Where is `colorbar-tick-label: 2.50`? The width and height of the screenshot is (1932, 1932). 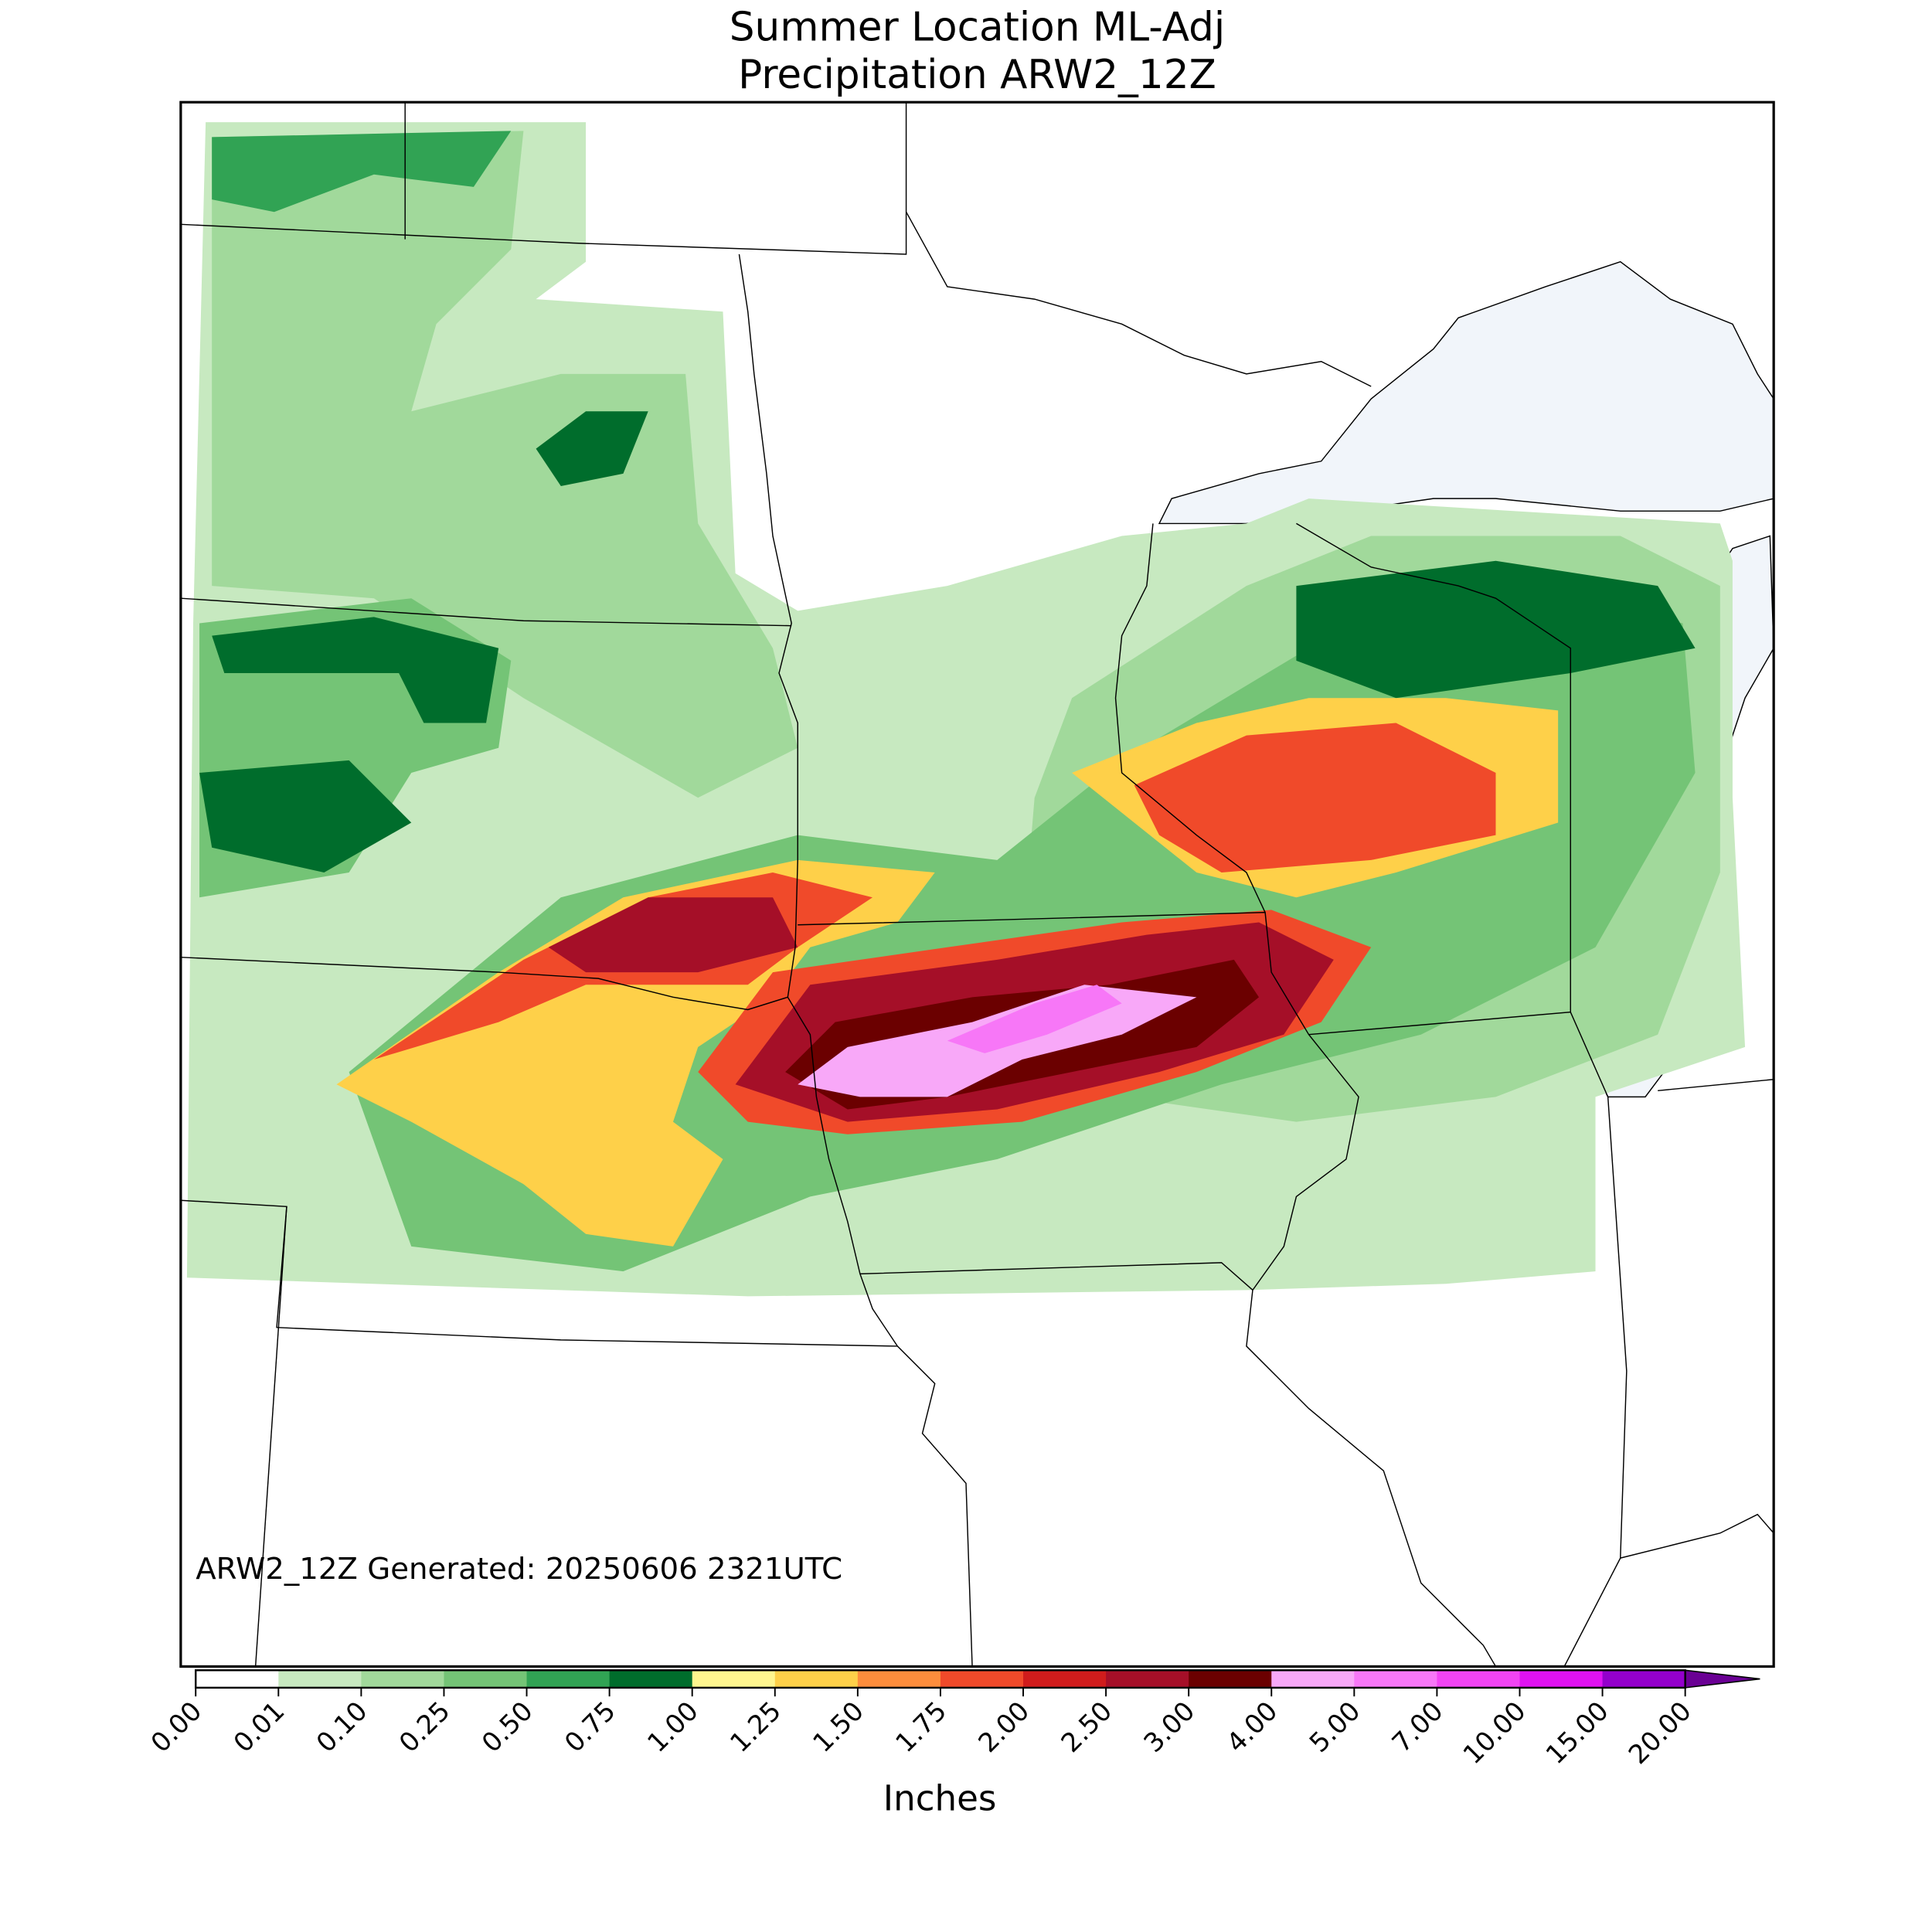 colorbar-tick-label: 2.50 is located at coordinates (1087, 1727).